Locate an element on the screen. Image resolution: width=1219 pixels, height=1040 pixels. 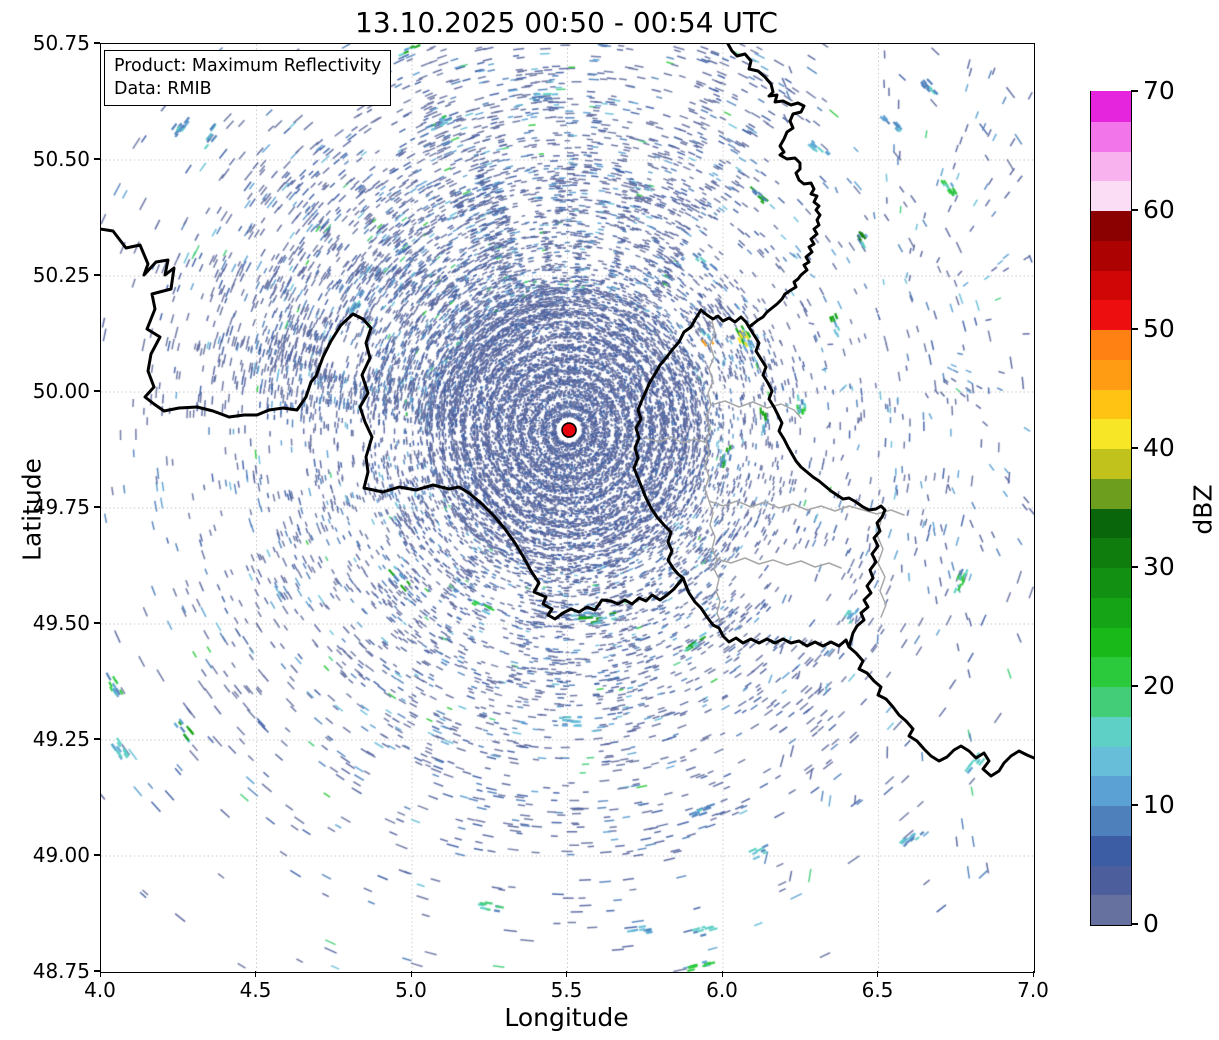
radar-site-marker is located at coordinates (569, 430).